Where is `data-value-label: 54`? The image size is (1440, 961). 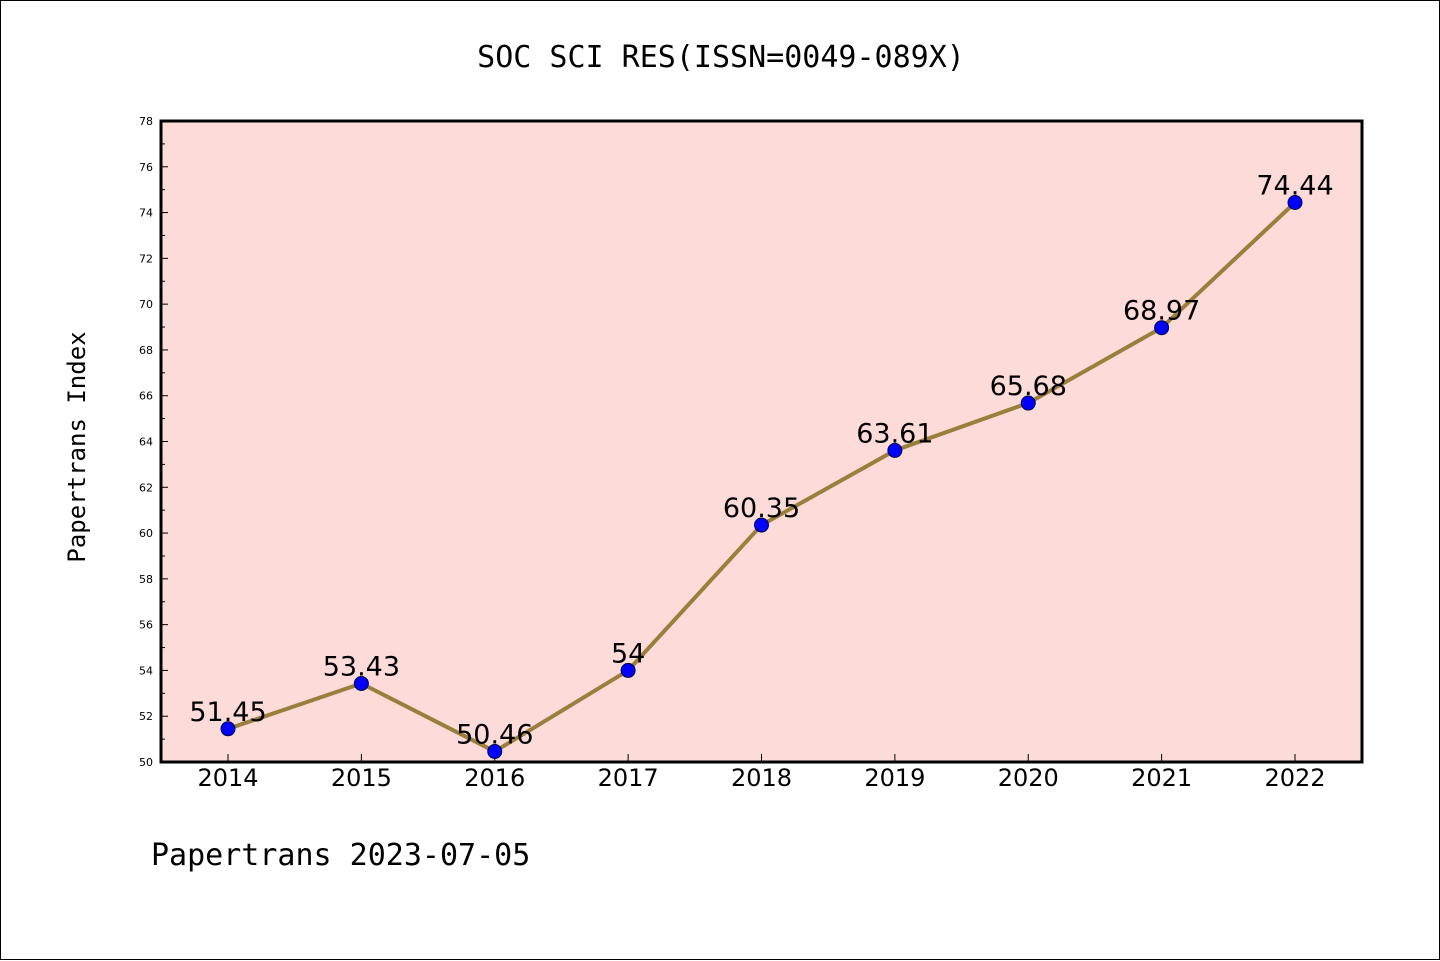
data-value-label: 54 is located at coordinates (628, 653).